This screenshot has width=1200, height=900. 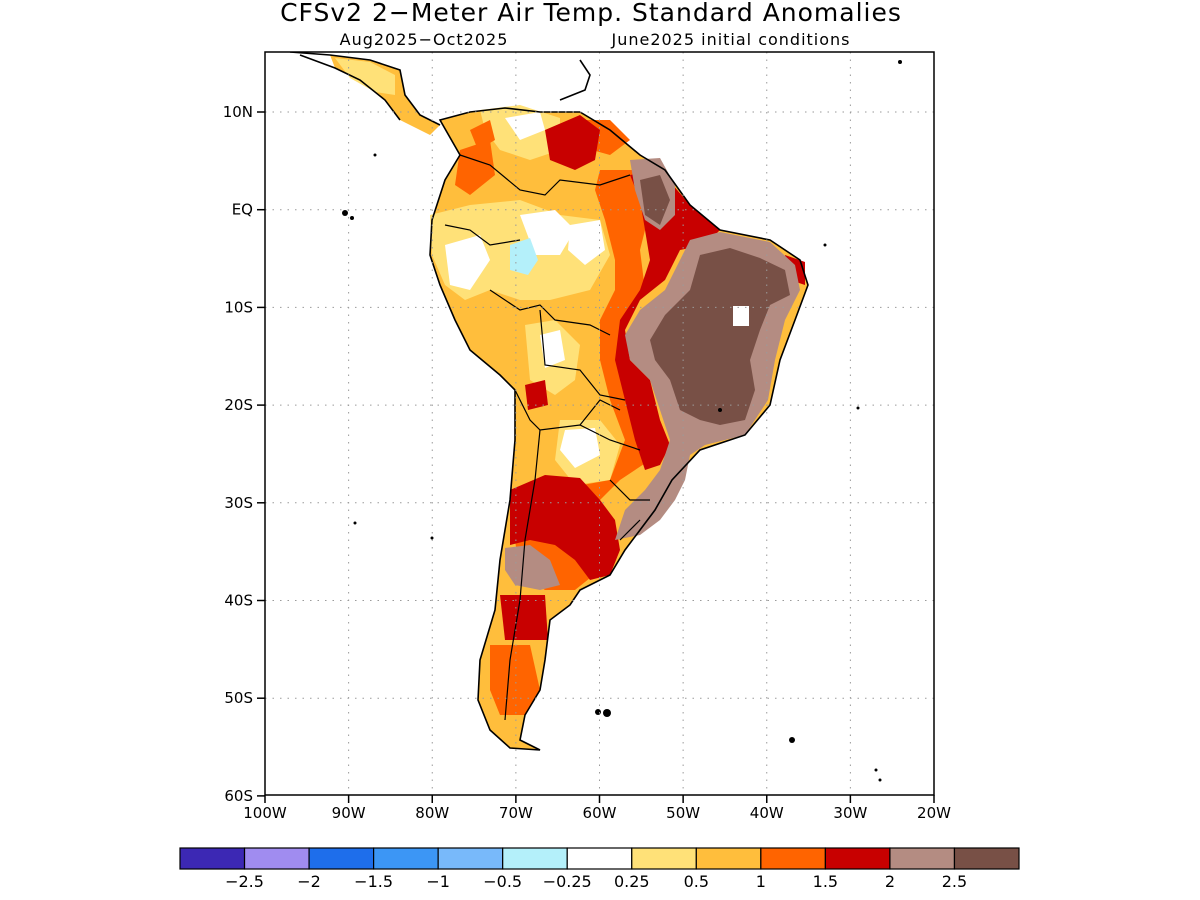 What do you see at coordinates (242, 210) in the screenshot?
I see `lat-tick-label: EQ` at bounding box center [242, 210].